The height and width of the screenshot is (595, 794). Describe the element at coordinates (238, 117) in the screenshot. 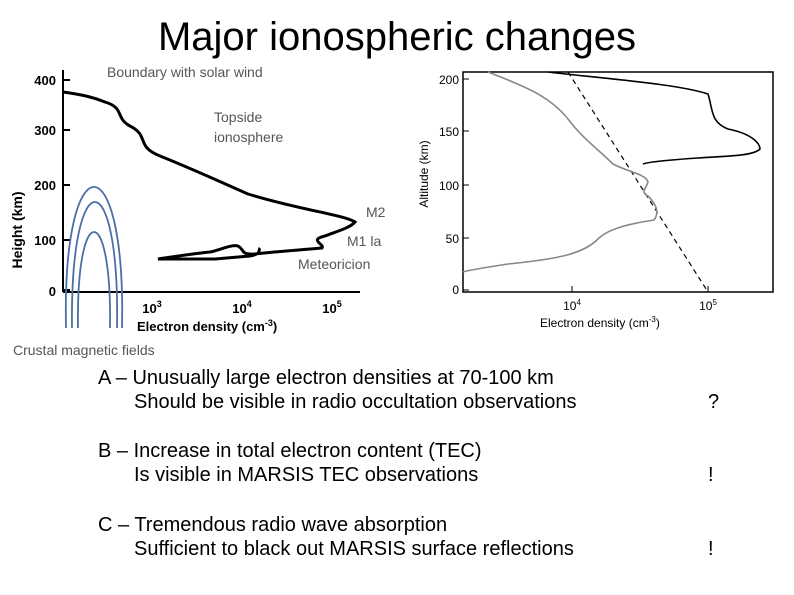

I see `annotation-topside-1: Topside` at that location.